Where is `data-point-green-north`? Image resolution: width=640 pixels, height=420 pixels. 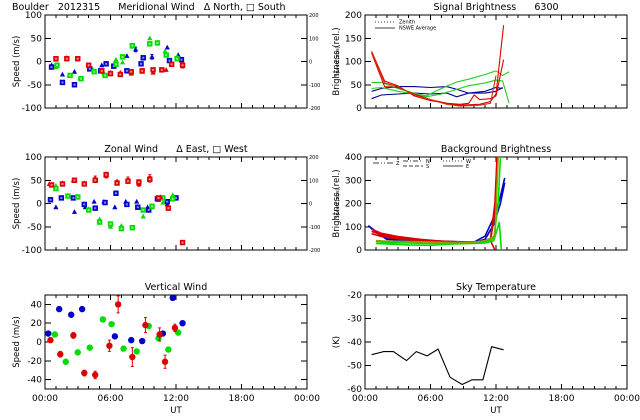 data-point-green-north is located at coordinates (150, 38).